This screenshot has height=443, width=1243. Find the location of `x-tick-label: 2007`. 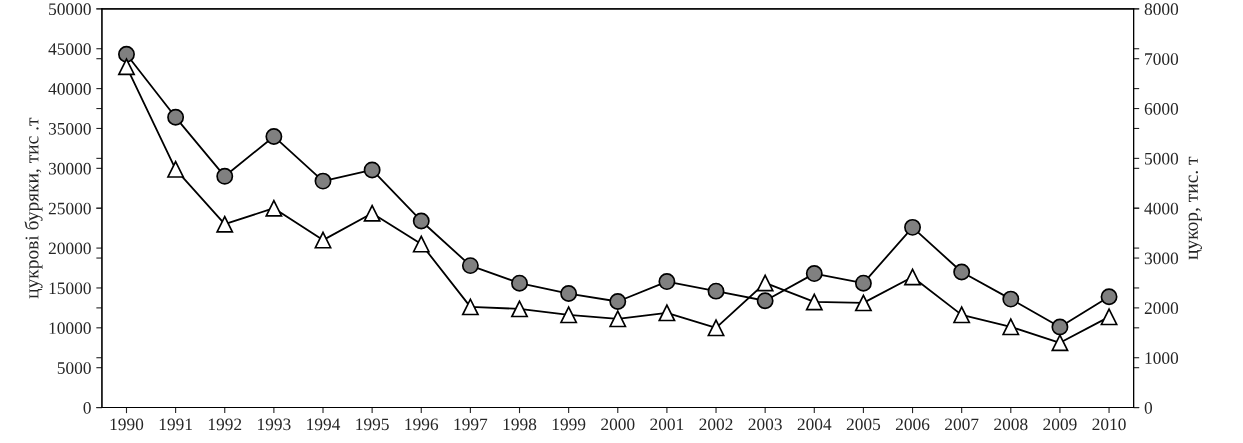

x-tick-label: 2007 is located at coordinates (962, 424).